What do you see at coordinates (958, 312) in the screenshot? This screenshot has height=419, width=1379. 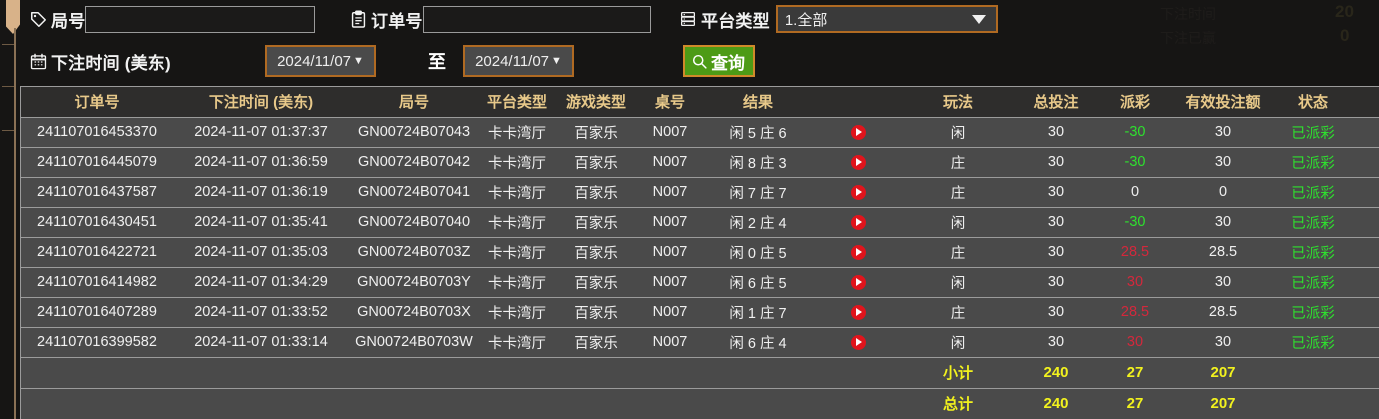 I see `play-way-cell: 庄` at bounding box center [958, 312].